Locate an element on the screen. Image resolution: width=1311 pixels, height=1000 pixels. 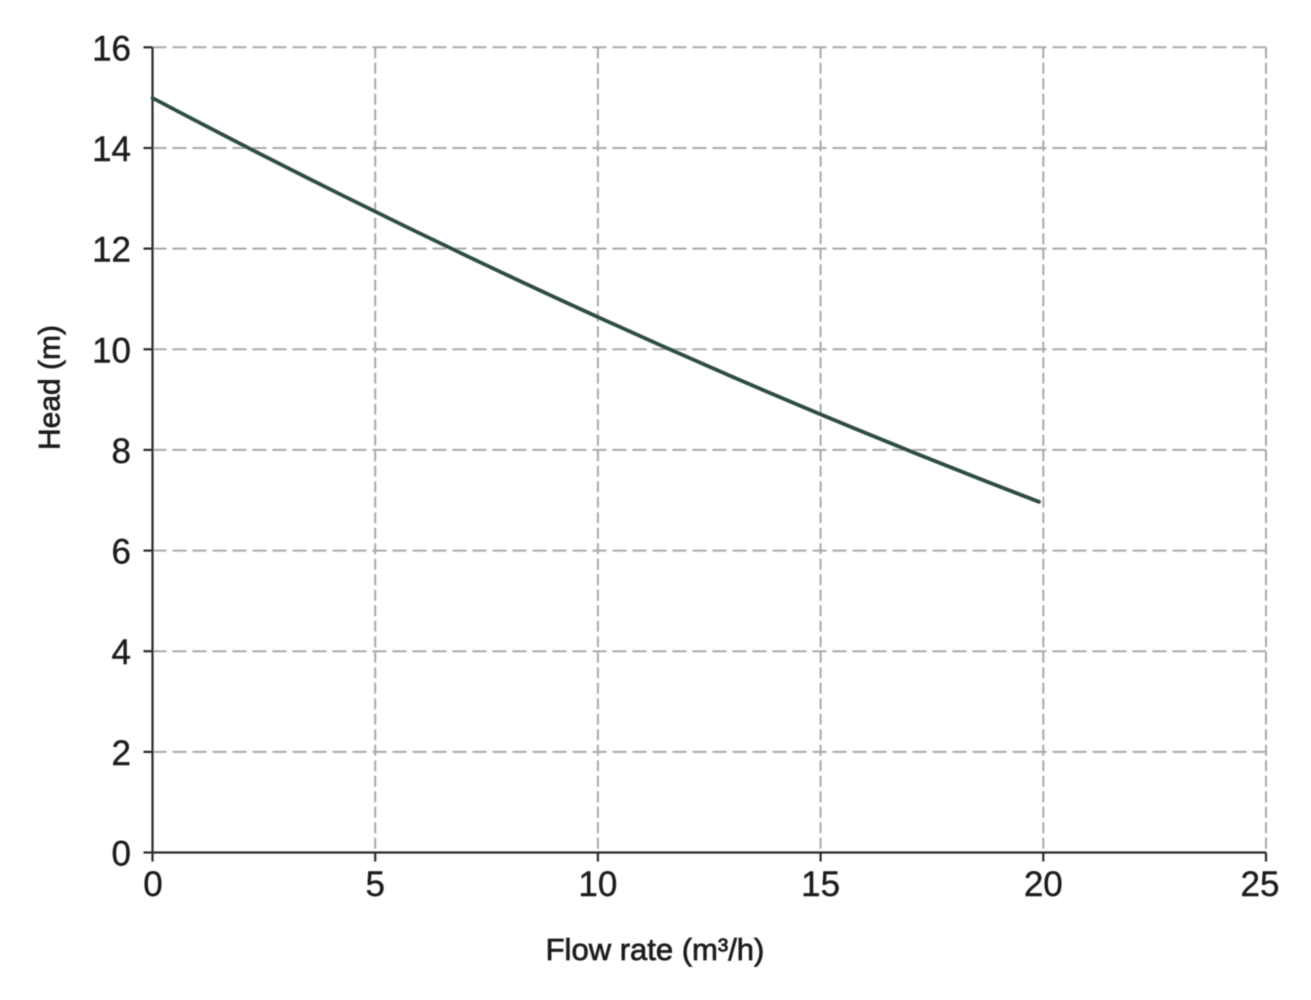
svg-text: 20 is located at coordinates (1043, 884).